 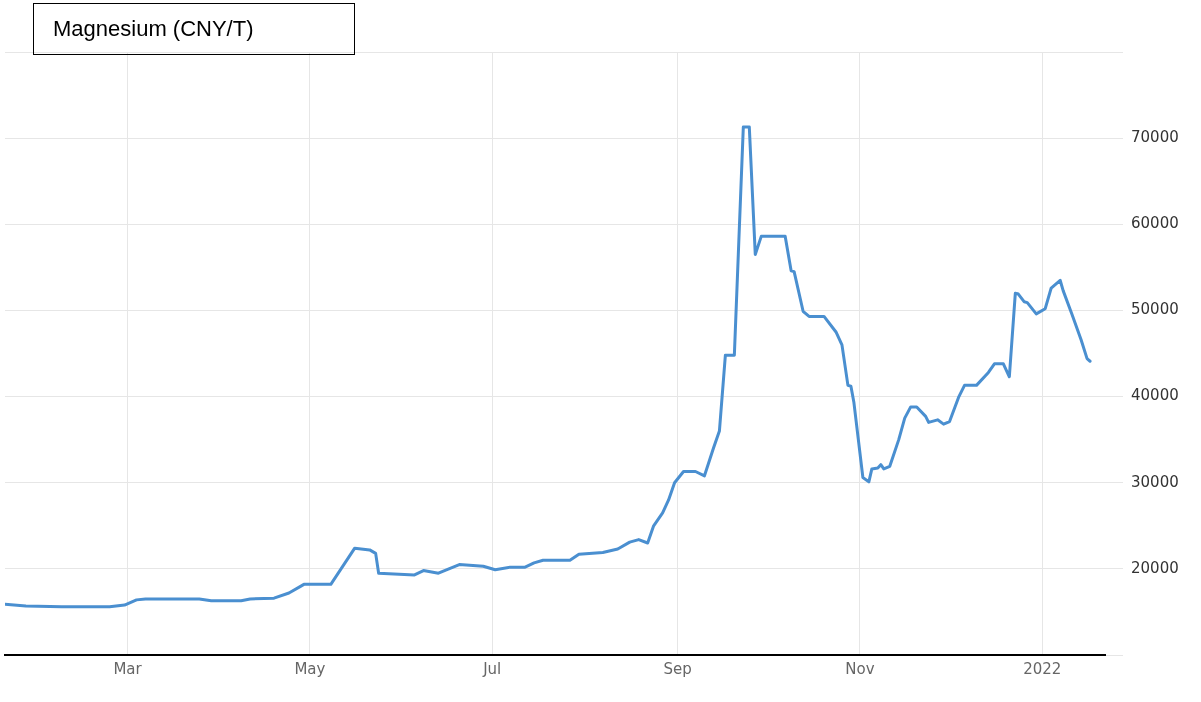 I want to click on y-tick-label: 20000, so click(x=1155, y=567).